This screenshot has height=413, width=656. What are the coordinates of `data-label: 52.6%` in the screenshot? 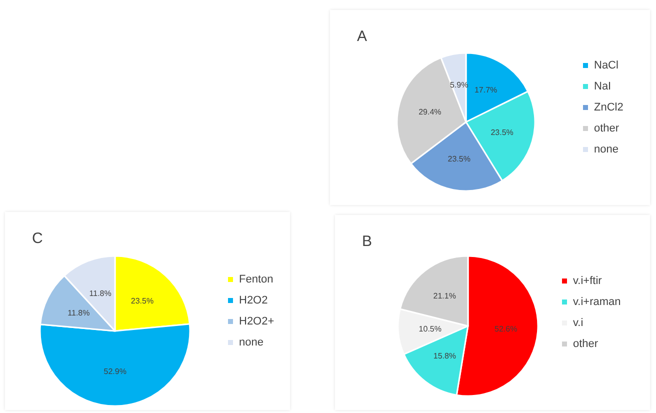 It's located at (506, 329).